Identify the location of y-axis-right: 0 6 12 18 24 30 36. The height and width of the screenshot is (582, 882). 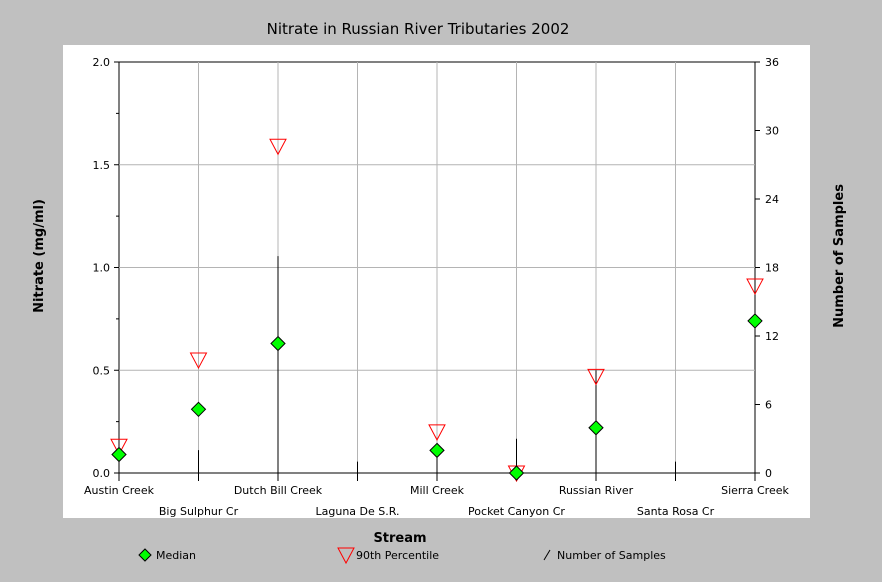
(767, 268).